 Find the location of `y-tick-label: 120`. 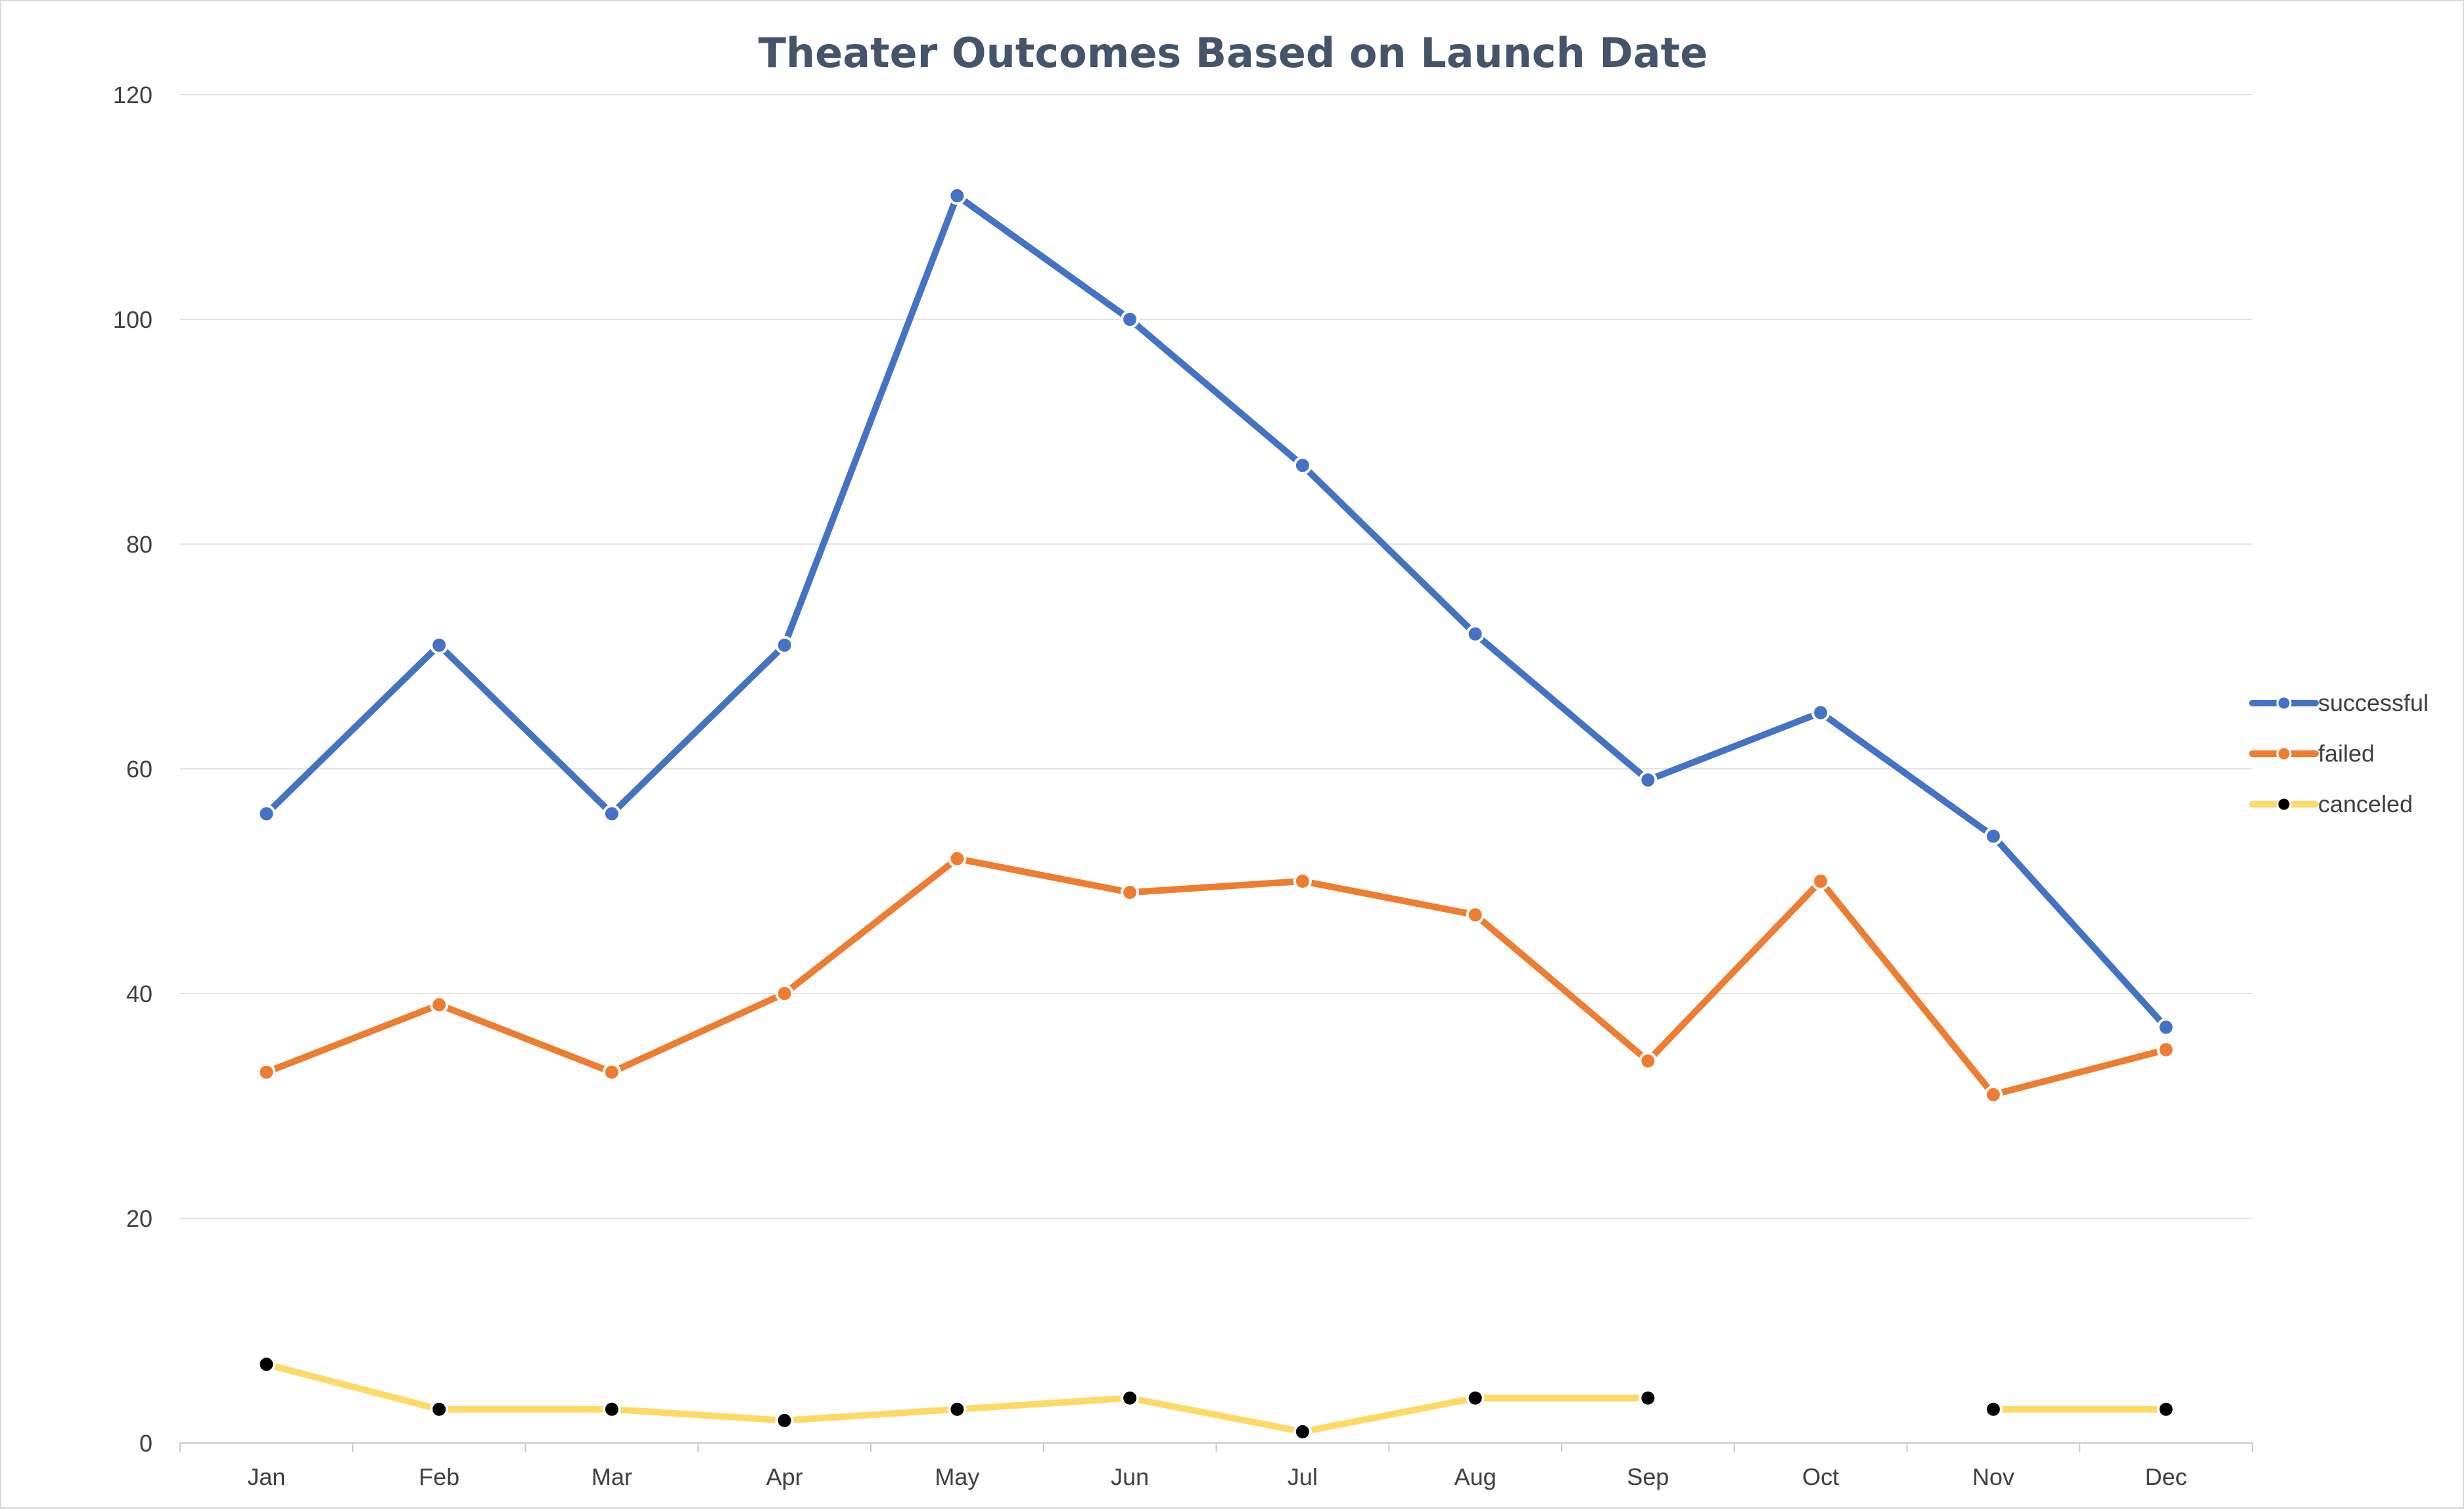

y-tick-label: 120 is located at coordinates (132, 94).